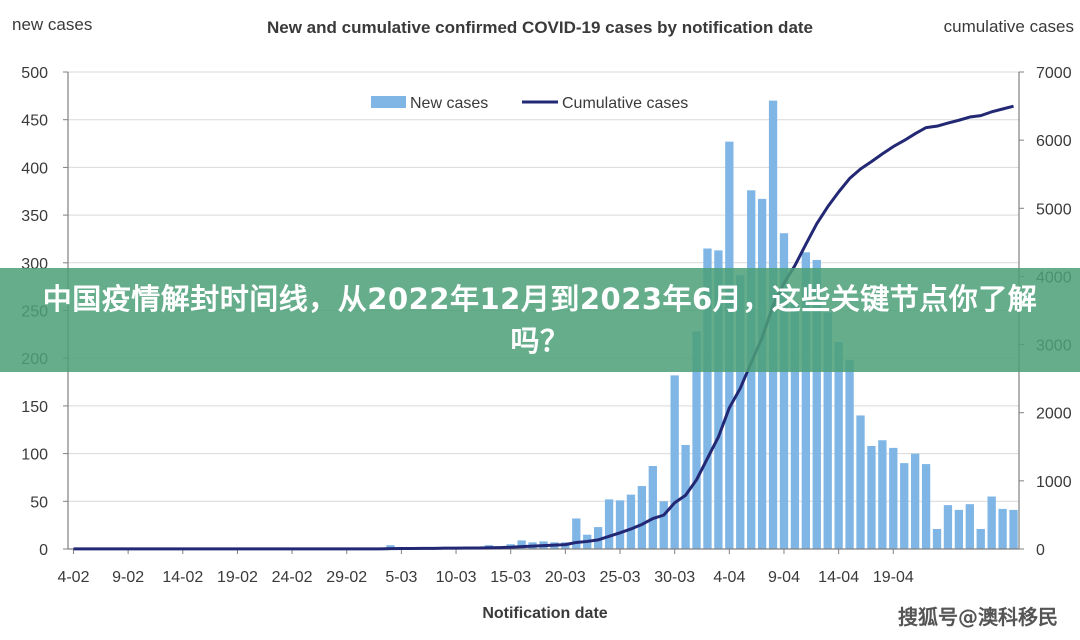 Image resolution: width=1080 pixels, height=640 pixels. I want to click on right-tick-label: 5000, so click(1054, 209).